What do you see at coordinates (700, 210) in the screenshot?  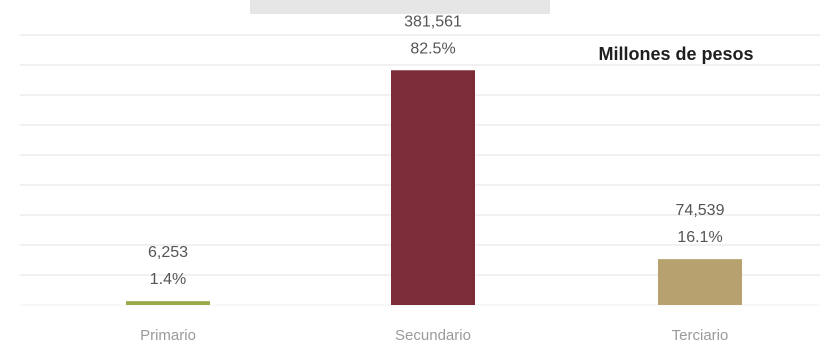 I see `value-label-terciario: 74,539` at bounding box center [700, 210].